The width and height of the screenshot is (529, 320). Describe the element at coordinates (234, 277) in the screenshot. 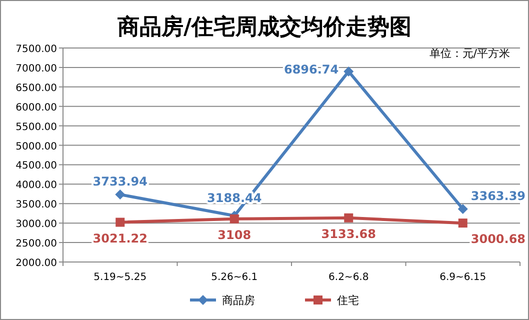

I see `x-tick-label: 5.26~6.1` at that location.